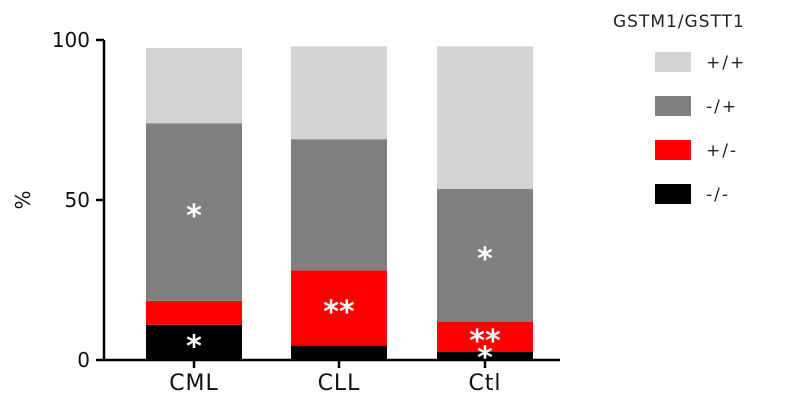 The image size is (787, 394). Describe the element at coordinates (722, 151) in the screenshot. I see `legend-label: +/-` at that location.